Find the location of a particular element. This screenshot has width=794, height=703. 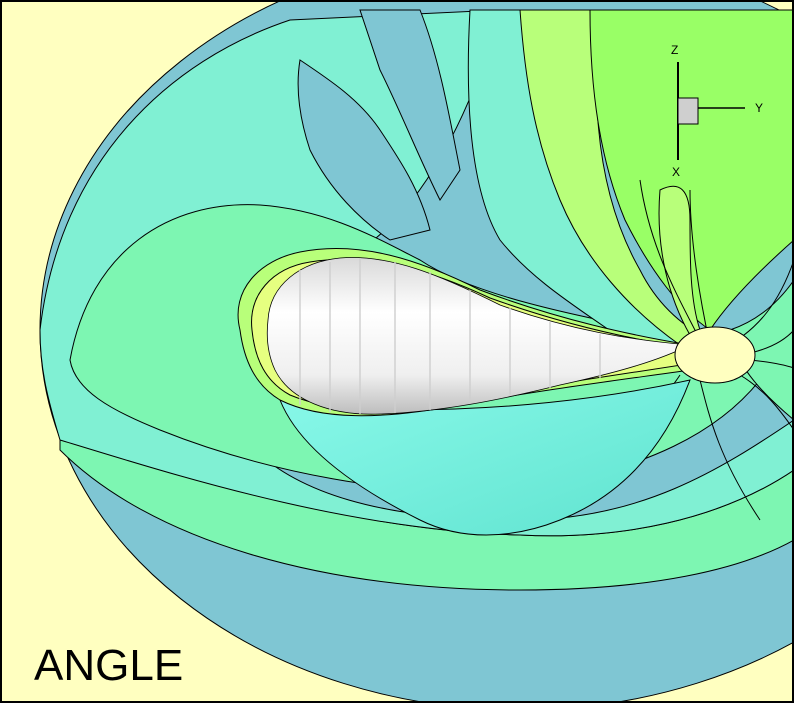

body-surface is located at coordinates (479, 336).